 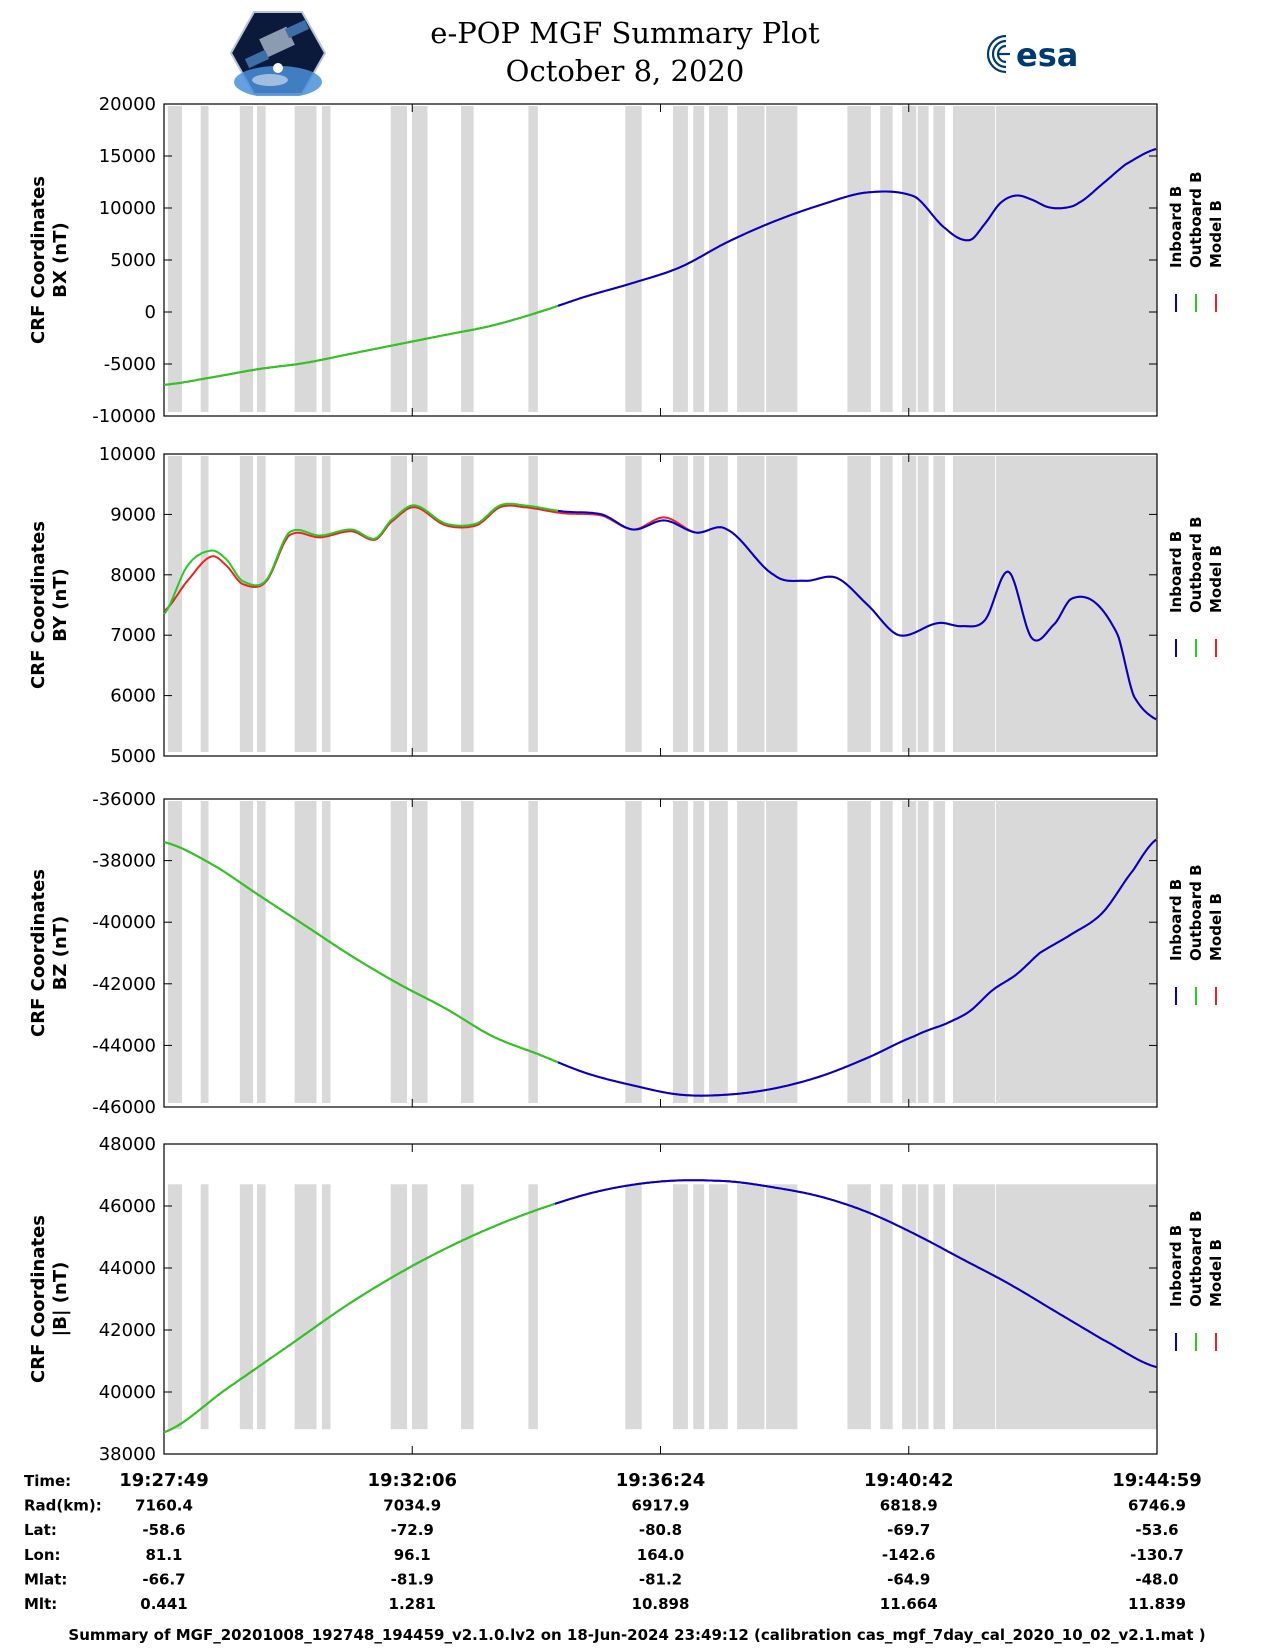 What do you see at coordinates (660, 1555) in the screenshot?
I see `info-cell: 164.0` at bounding box center [660, 1555].